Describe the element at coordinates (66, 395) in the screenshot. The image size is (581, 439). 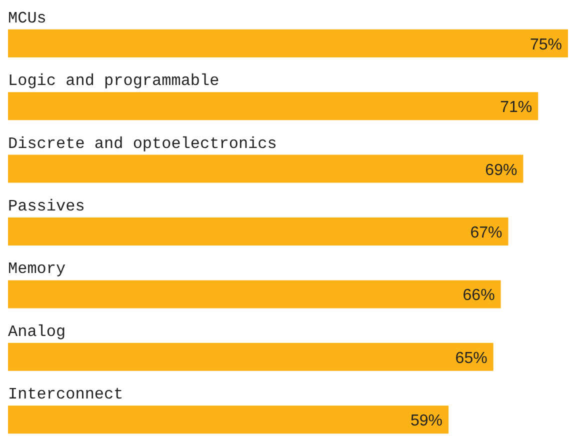
I see `y-tick-label: Interconnect` at that location.